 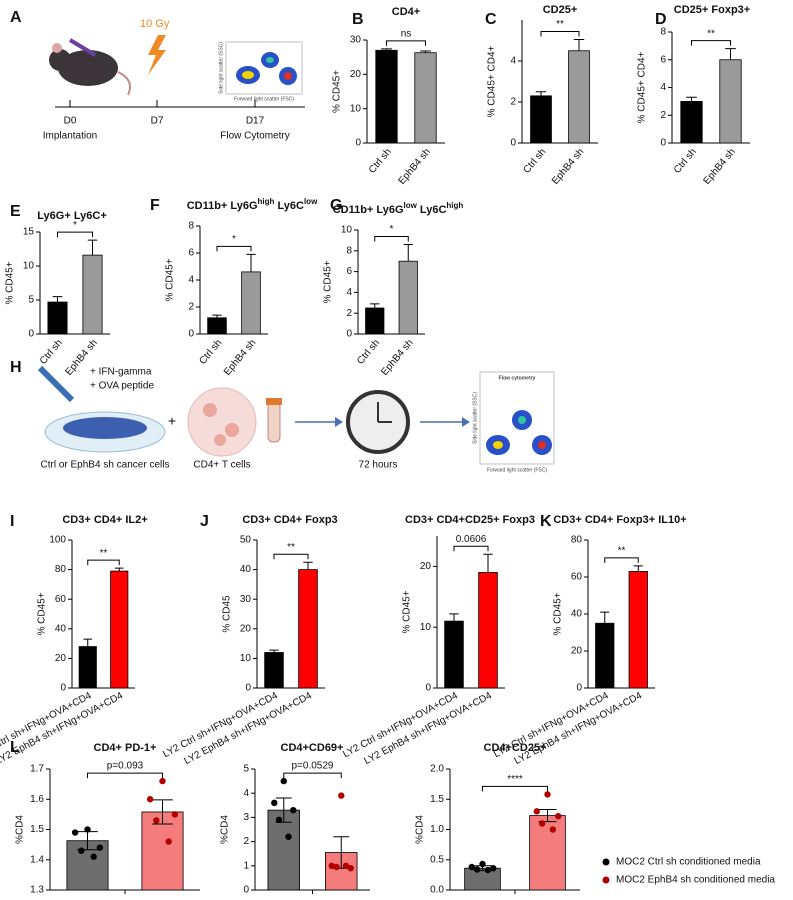 What do you see at coordinates (619, 520) in the screenshot?
I see `chart-title: CD3+ CD4+ Foxp3+ IL10+` at bounding box center [619, 520].